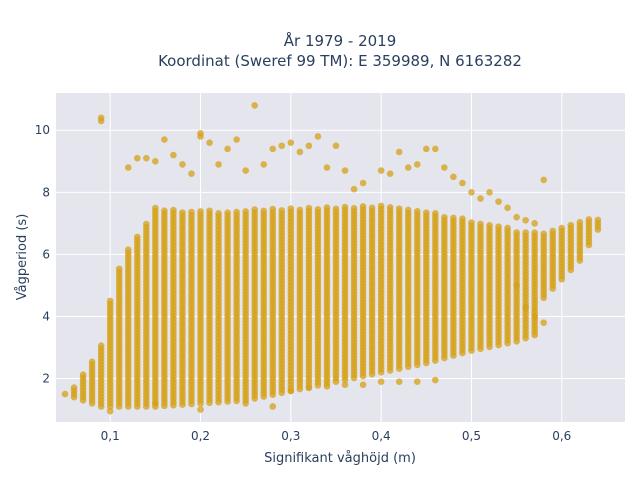 This screenshot has width=640, height=480. I want to click on y-tick-labels: 2 4 6 8 10, so click(42, 254).